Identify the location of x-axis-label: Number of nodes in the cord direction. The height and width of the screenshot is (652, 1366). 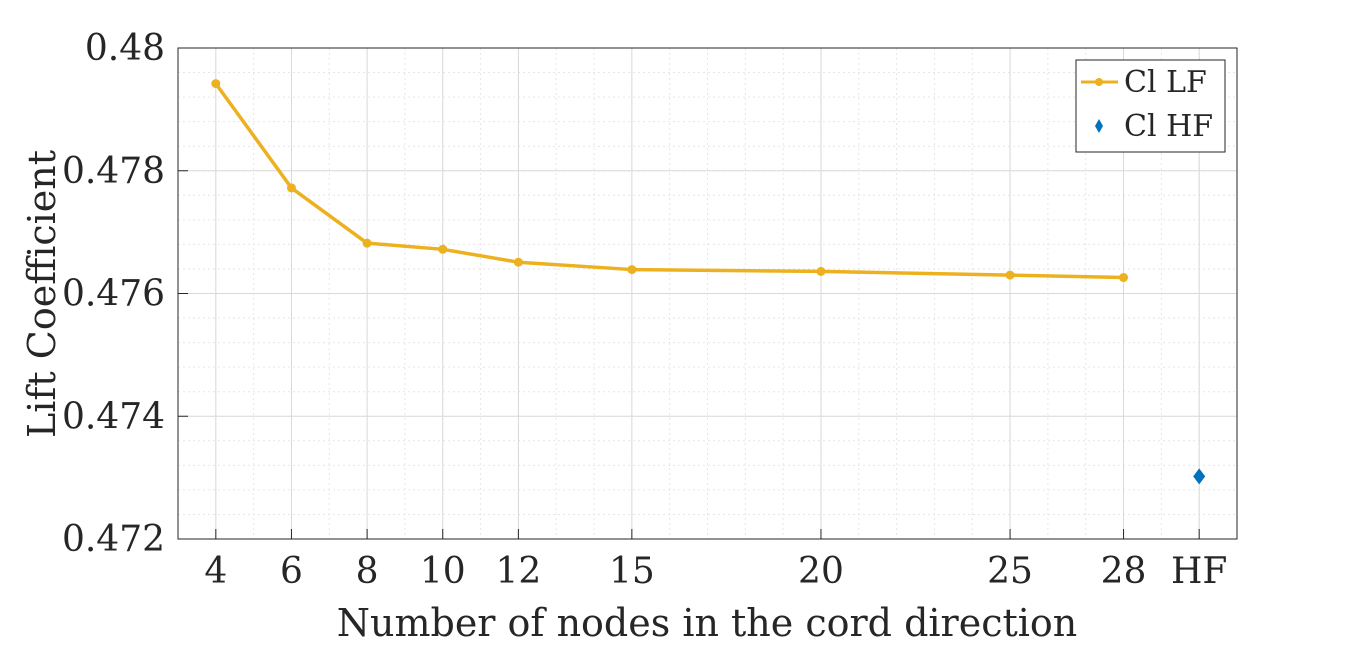
(707, 623).